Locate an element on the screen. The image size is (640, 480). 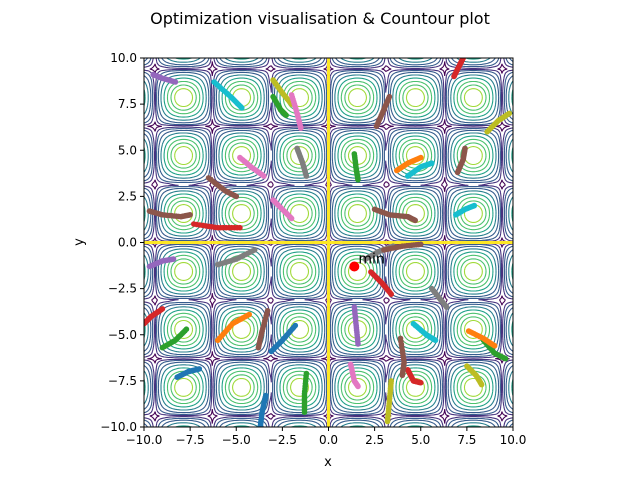
y-tick-label: 0.0 is located at coordinates (127, 243).